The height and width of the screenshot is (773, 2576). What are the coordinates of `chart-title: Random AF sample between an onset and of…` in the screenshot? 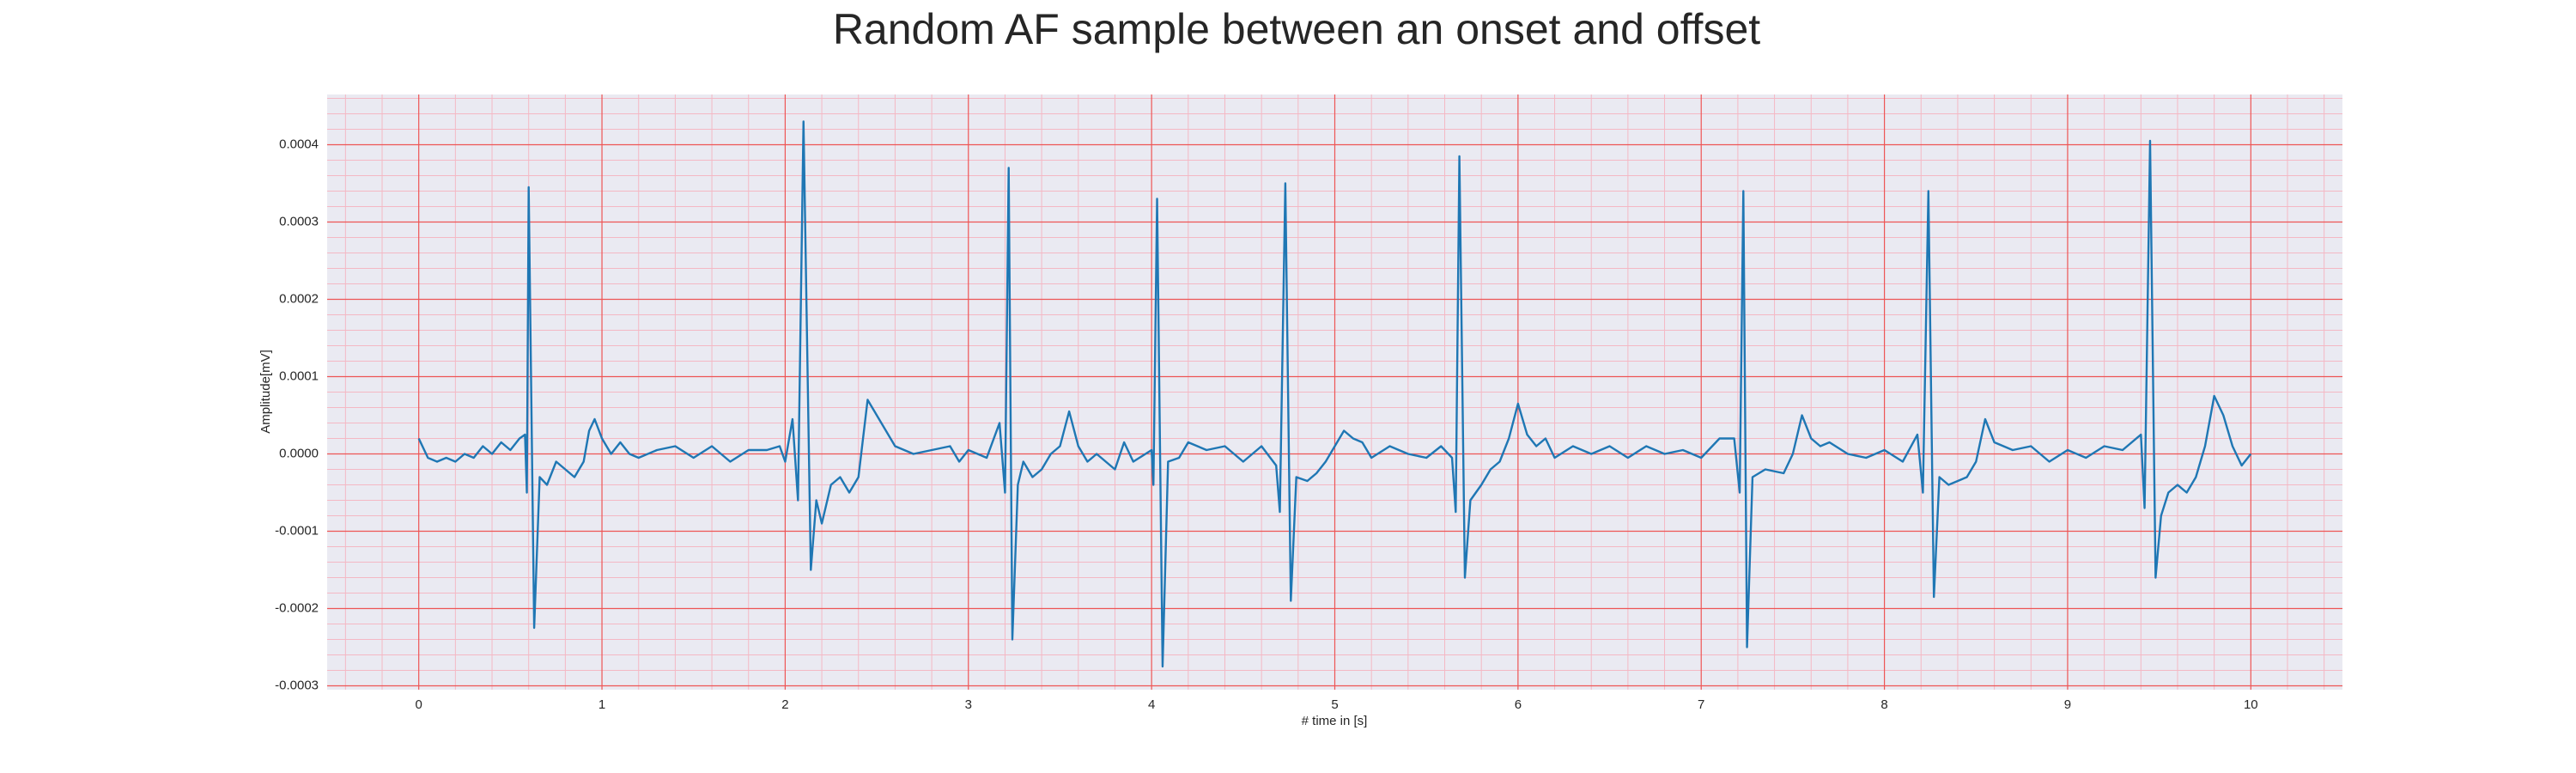 It's located at (1297, 29).